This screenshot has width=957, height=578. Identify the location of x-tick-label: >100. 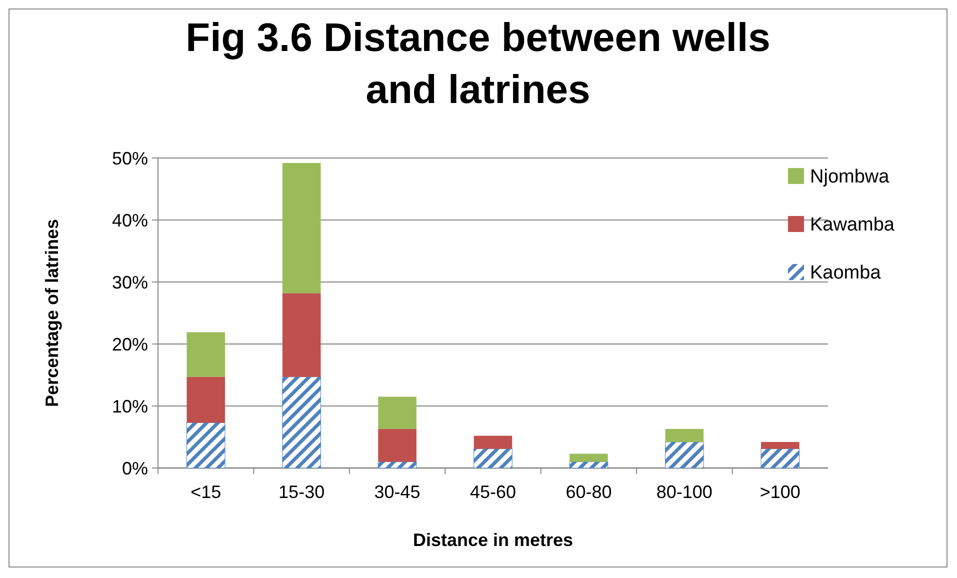
(780, 492).